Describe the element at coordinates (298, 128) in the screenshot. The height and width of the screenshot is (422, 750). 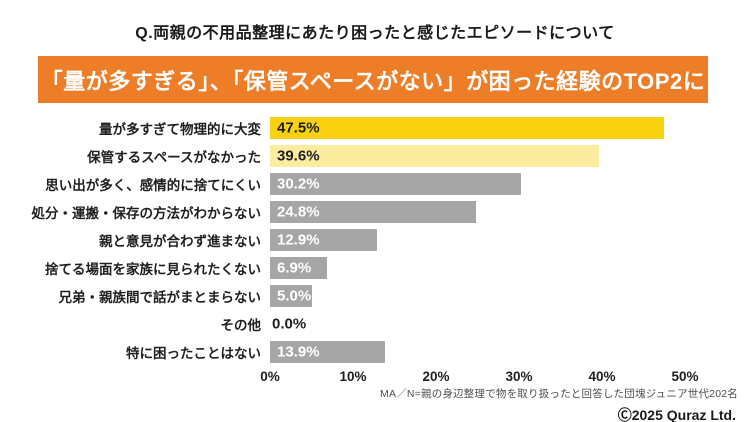
I see `value-label: 47.5%` at that location.